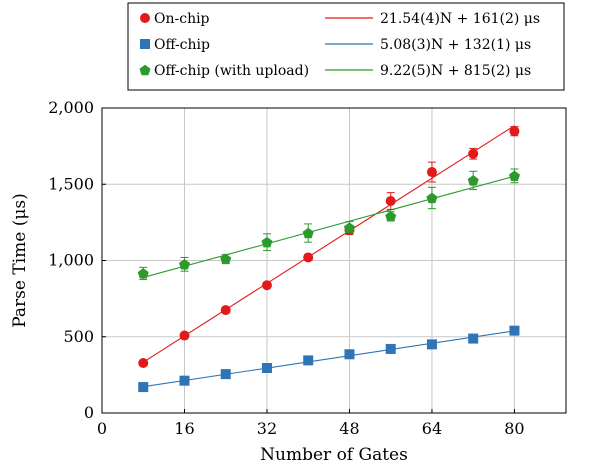  I want to click on x-tick-labels: 0 16 32 48 64 80, so click(311, 428).